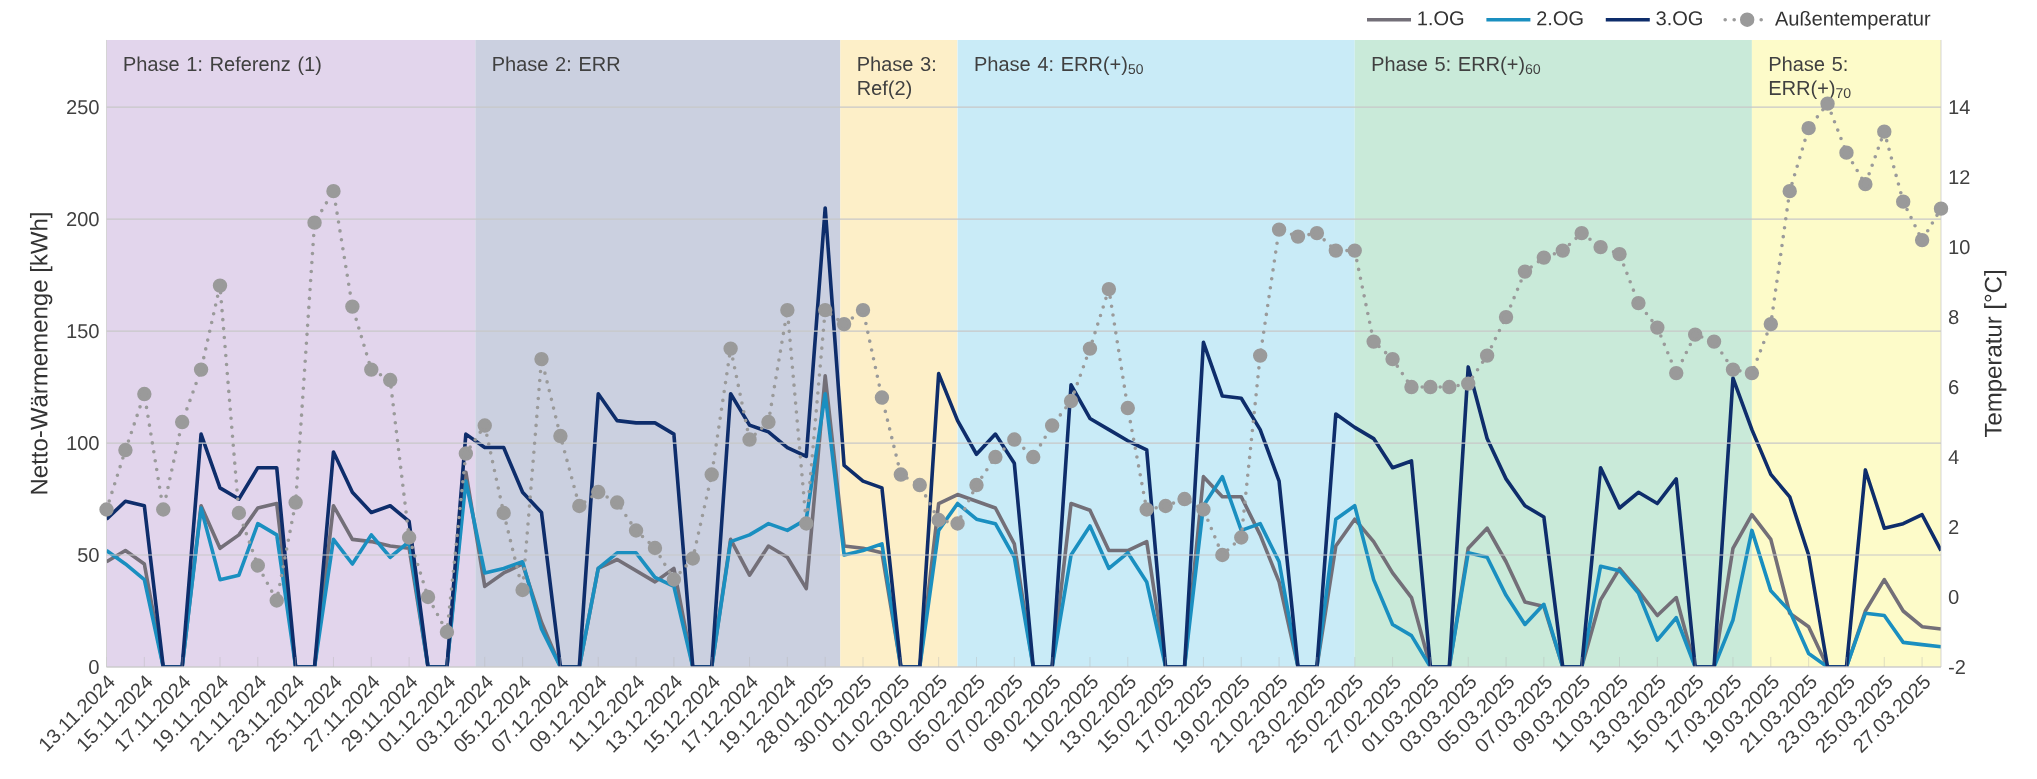 The width and height of the screenshot is (2037, 779). What do you see at coordinates (1954, 387) in the screenshot?
I see `y2-tick-label: 6` at bounding box center [1954, 387].